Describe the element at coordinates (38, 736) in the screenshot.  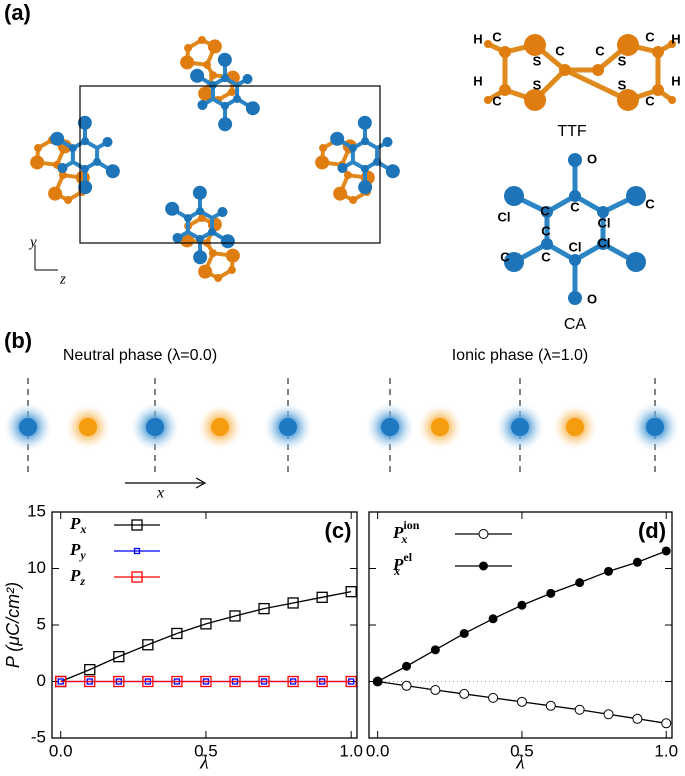
I see `y-tick-label: -5` at that location.